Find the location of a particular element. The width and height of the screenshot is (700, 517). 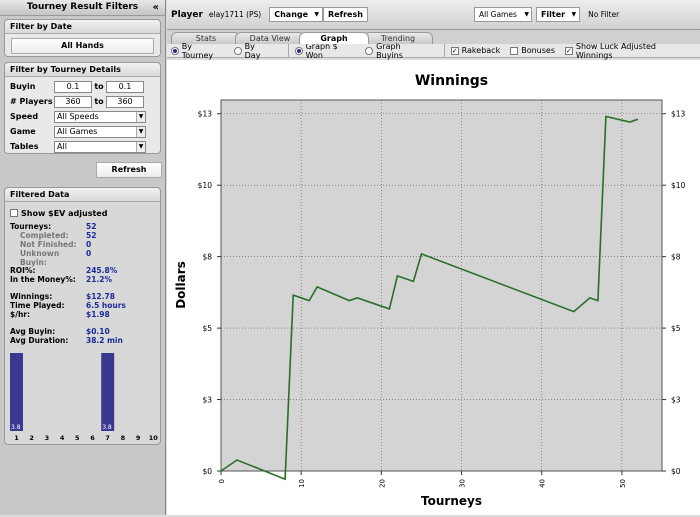

players-to-input: 360 is located at coordinates (125, 101).